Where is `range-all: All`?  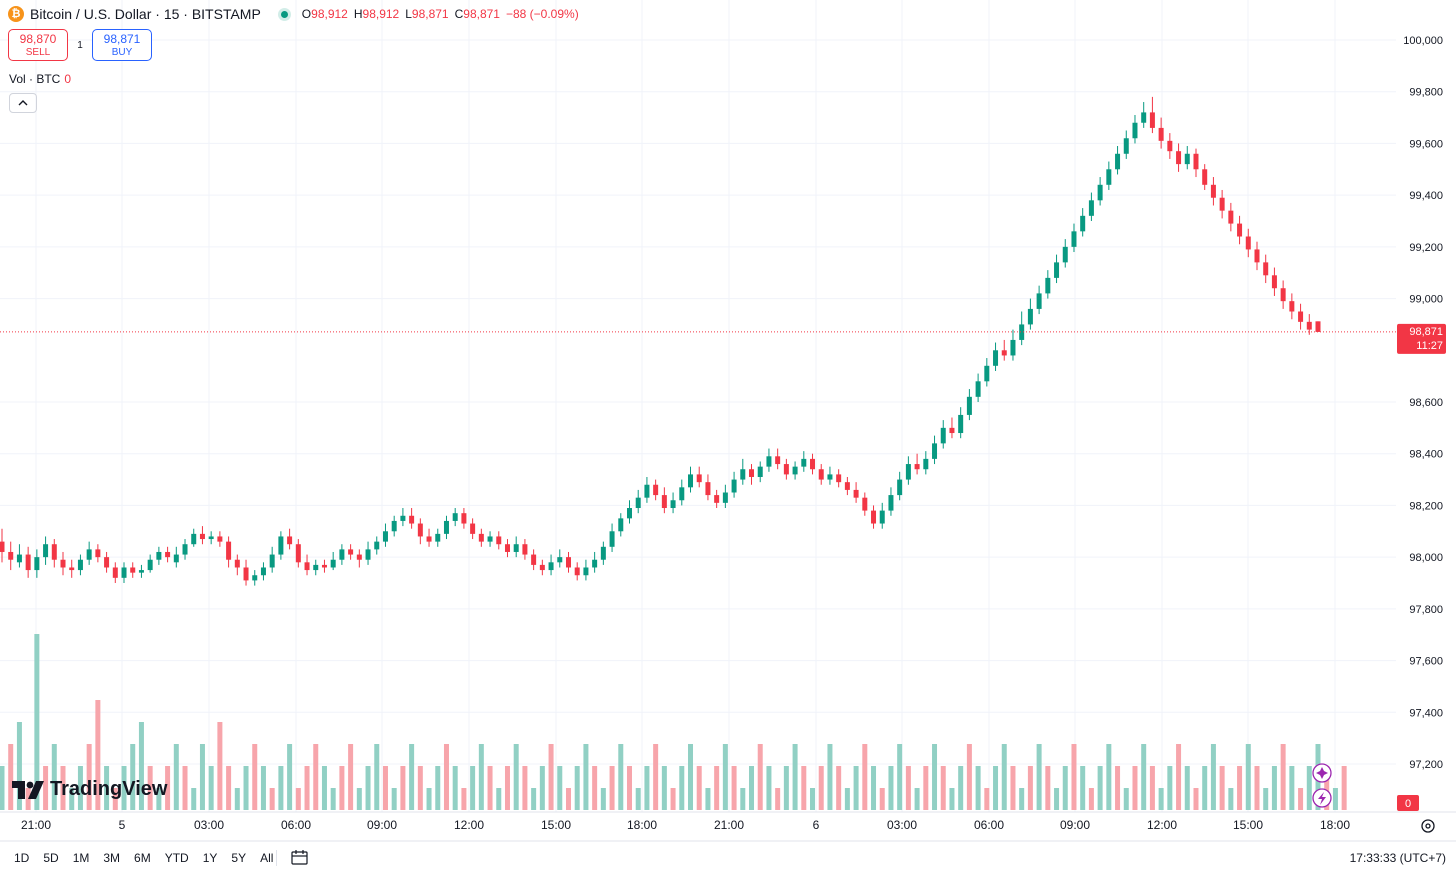
range-all: All is located at coordinates (267, 858).